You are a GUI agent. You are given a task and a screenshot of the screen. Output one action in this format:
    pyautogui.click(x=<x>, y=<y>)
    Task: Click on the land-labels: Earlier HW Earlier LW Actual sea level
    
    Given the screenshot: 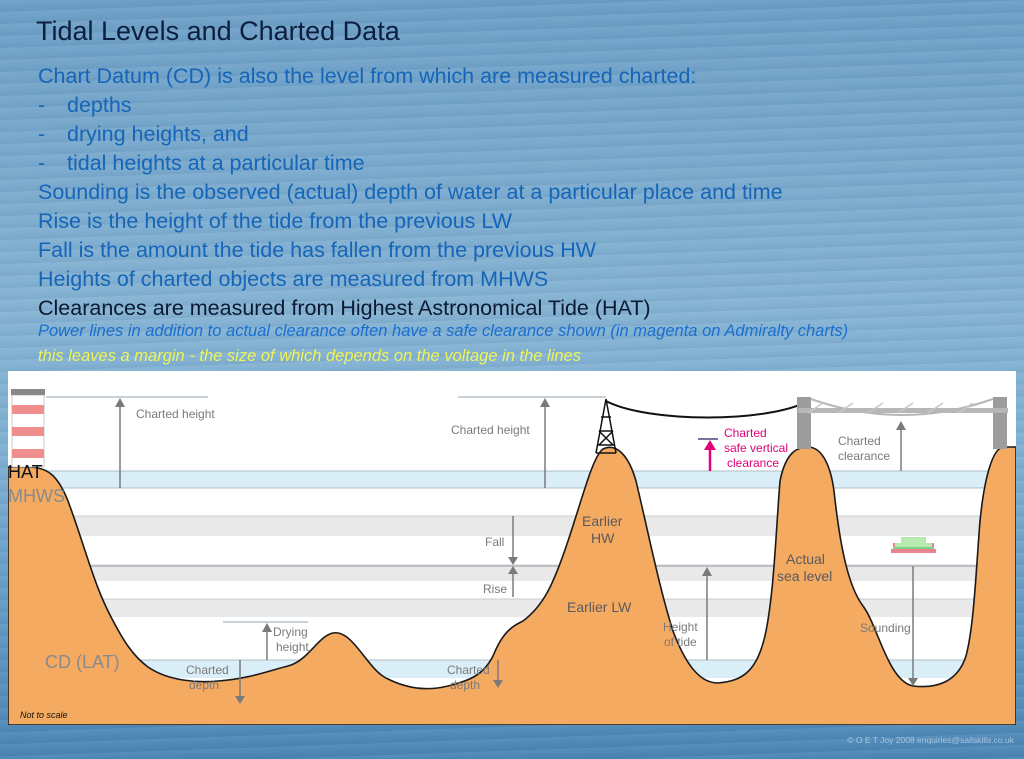 What is the action you would take?
    pyautogui.click(x=699, y=564)
    